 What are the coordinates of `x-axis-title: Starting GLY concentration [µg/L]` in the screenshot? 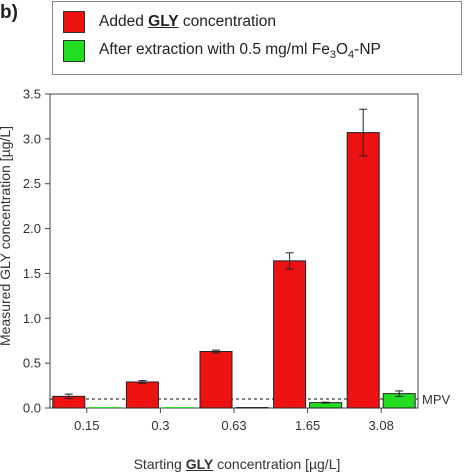 It's located at (237, 464).